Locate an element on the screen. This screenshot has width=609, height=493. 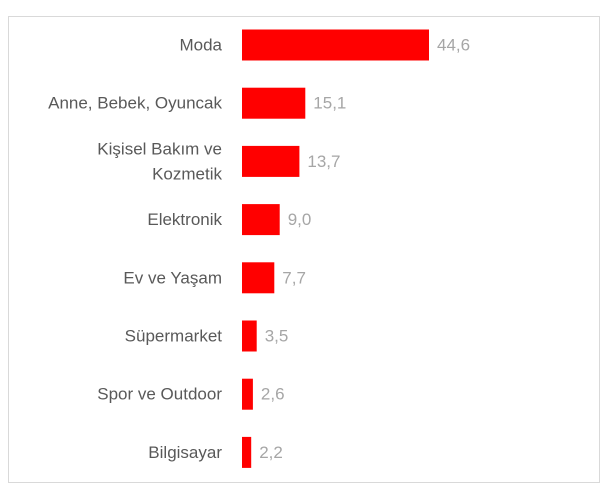
category-label-7: Bilgisayar is located at coordinates (185, 452).